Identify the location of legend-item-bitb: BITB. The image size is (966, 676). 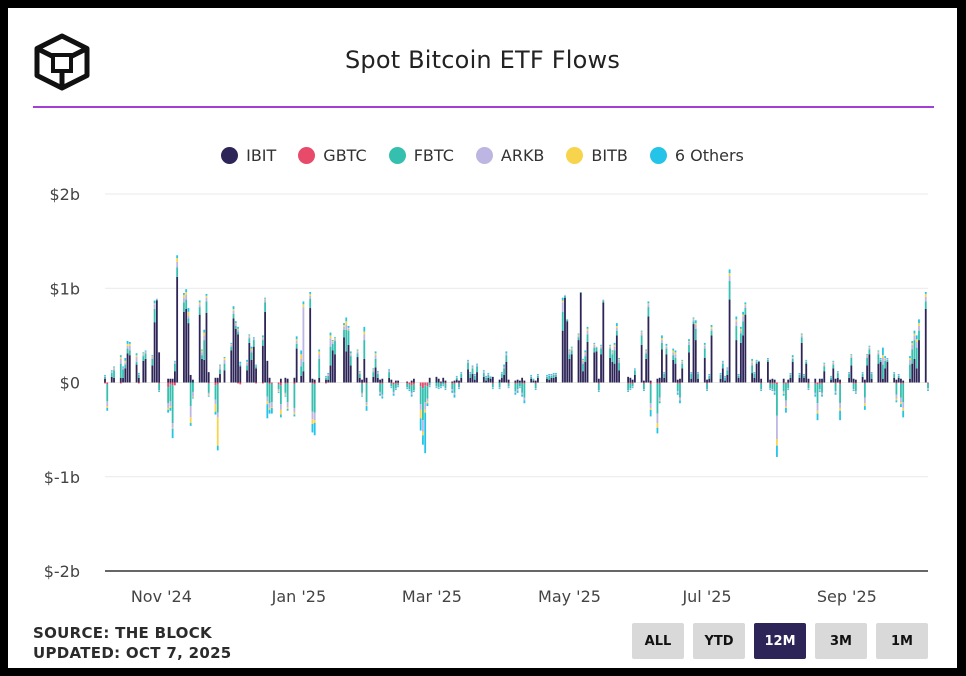
(597, 155).